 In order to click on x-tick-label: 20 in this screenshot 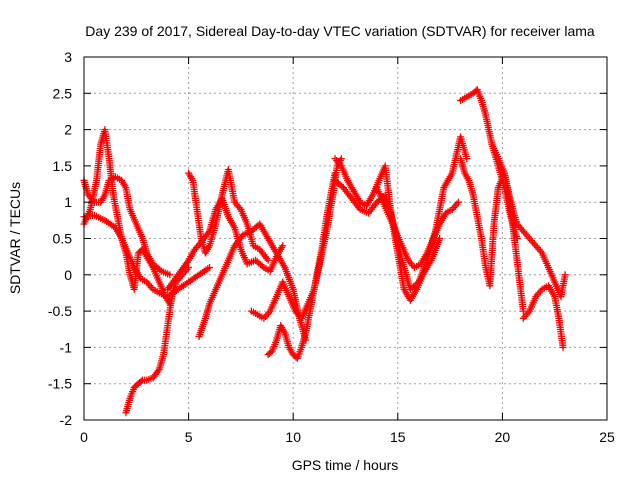, I will do `click(503, 437)`.